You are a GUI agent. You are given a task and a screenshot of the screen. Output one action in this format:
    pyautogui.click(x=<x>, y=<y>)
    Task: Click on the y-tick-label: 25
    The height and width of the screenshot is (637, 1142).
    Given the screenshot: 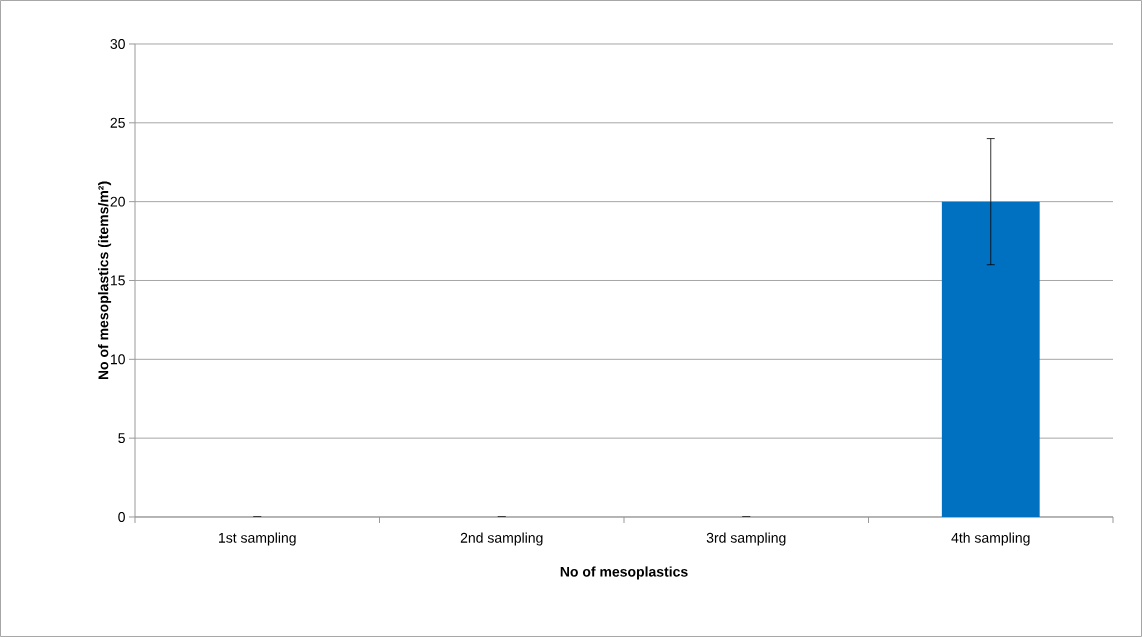 What is the action you would take?
    pyautogui.click(x=117, y=122)
    